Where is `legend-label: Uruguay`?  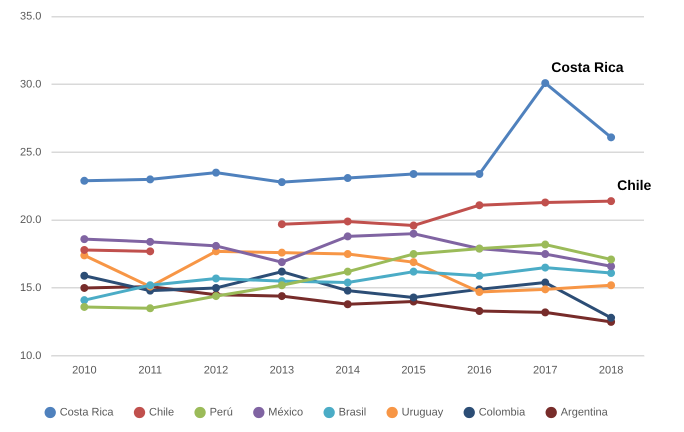 legend-label: Uruguay is located at coordinates (423, 412).